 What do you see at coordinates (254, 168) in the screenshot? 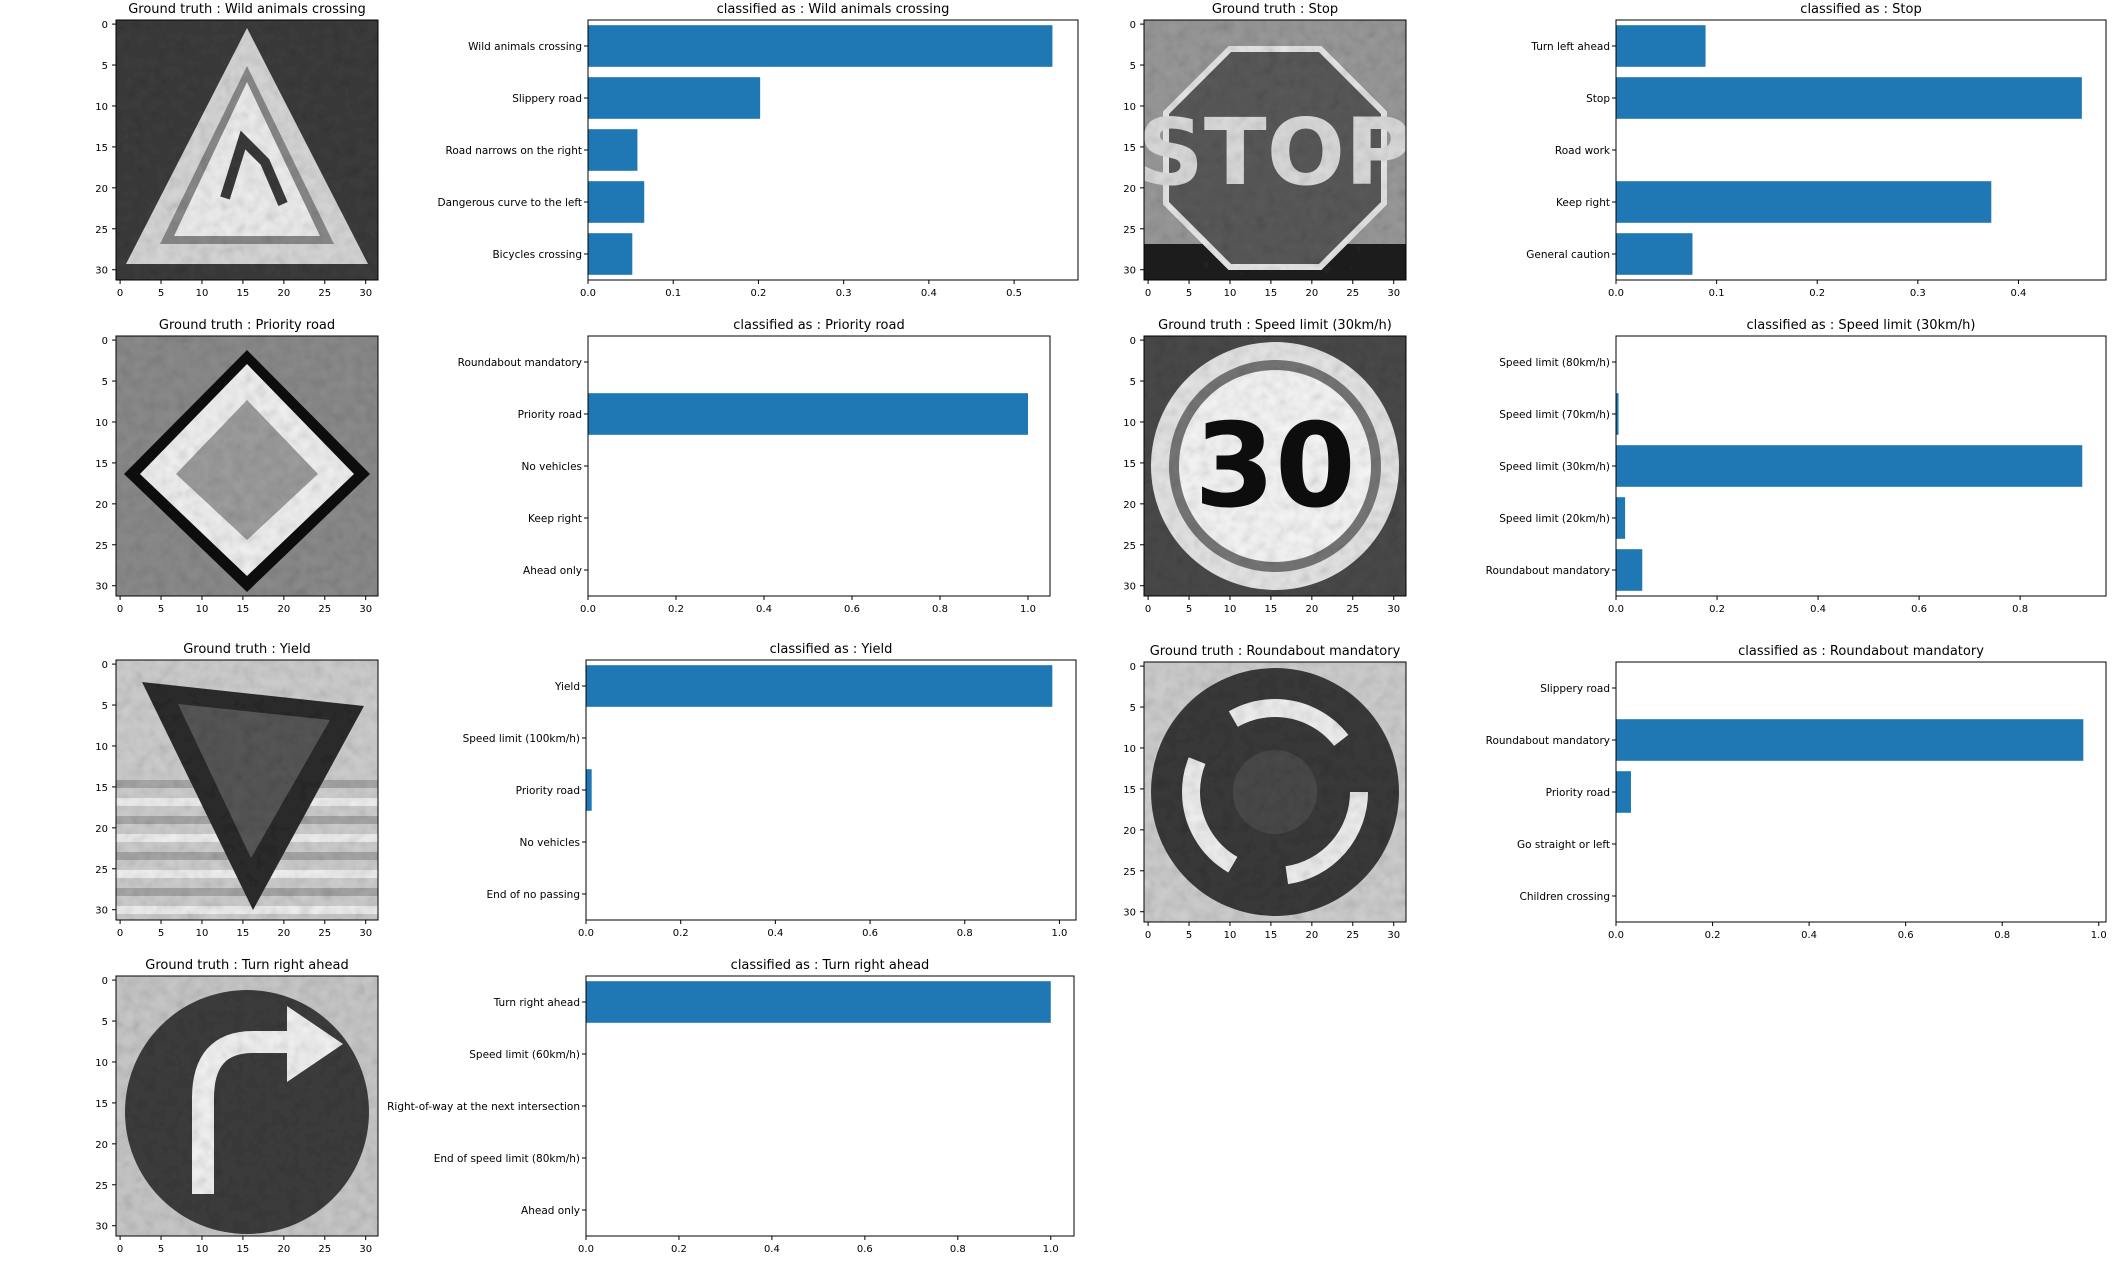
I see `deer-glyph` at bounding box center [254, 168].